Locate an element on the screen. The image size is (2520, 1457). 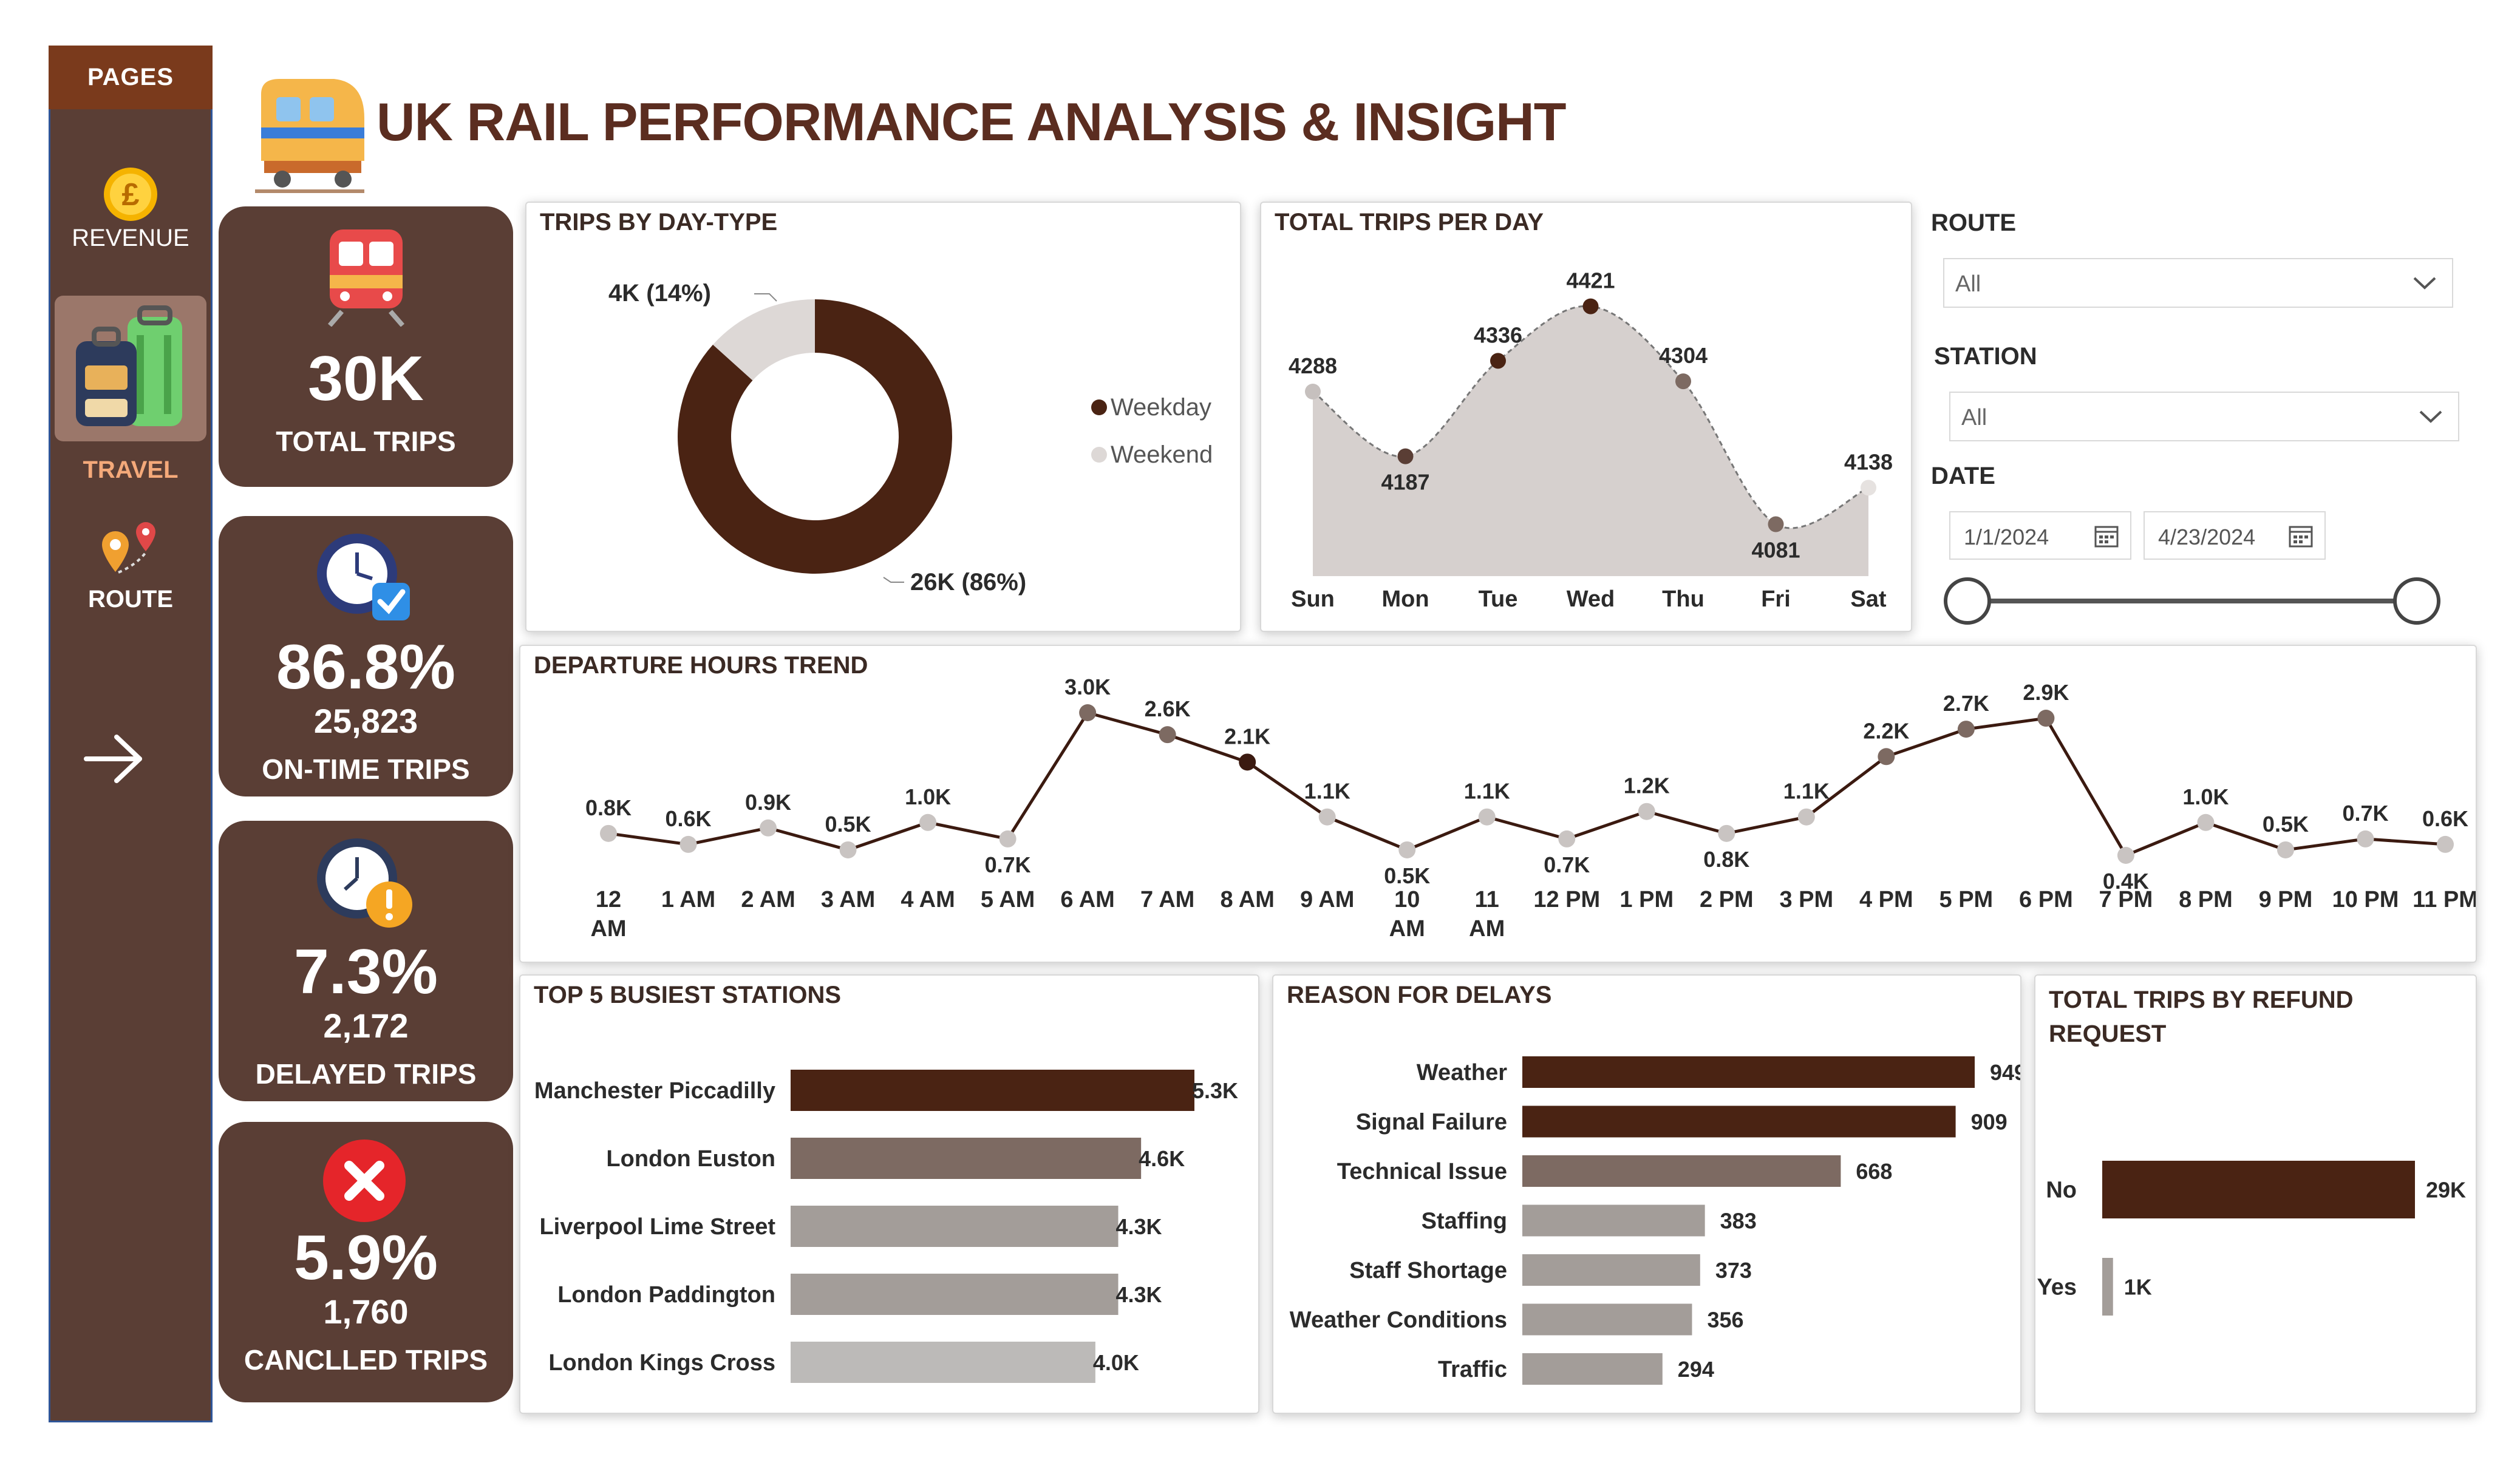
bar-value-label: 373 is located at coordinates (1733, 1270).